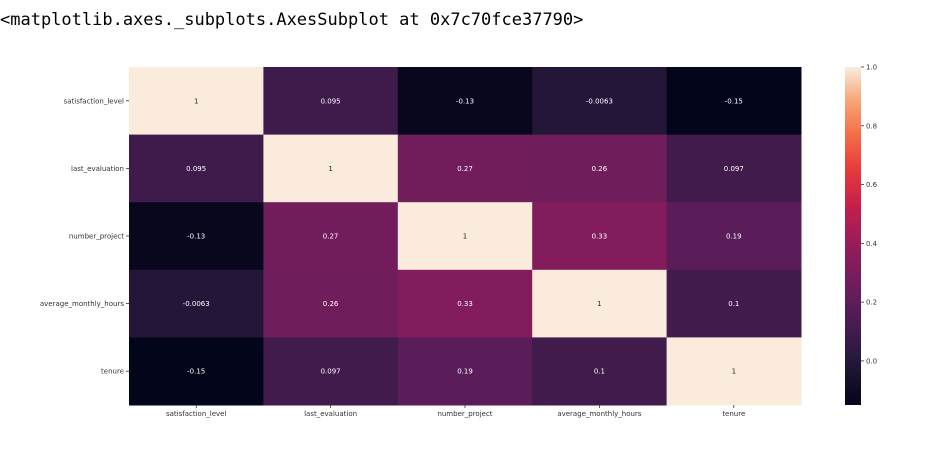 The width and height of the screenshot is (936, 464). I want to click on x-tick-label: number_project, so click(464, 414).